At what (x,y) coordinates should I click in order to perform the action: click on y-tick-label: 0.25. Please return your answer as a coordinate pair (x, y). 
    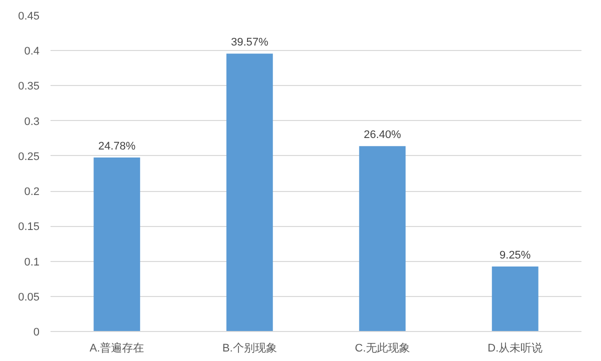
    Looking at the image, I should click on (29, 156).